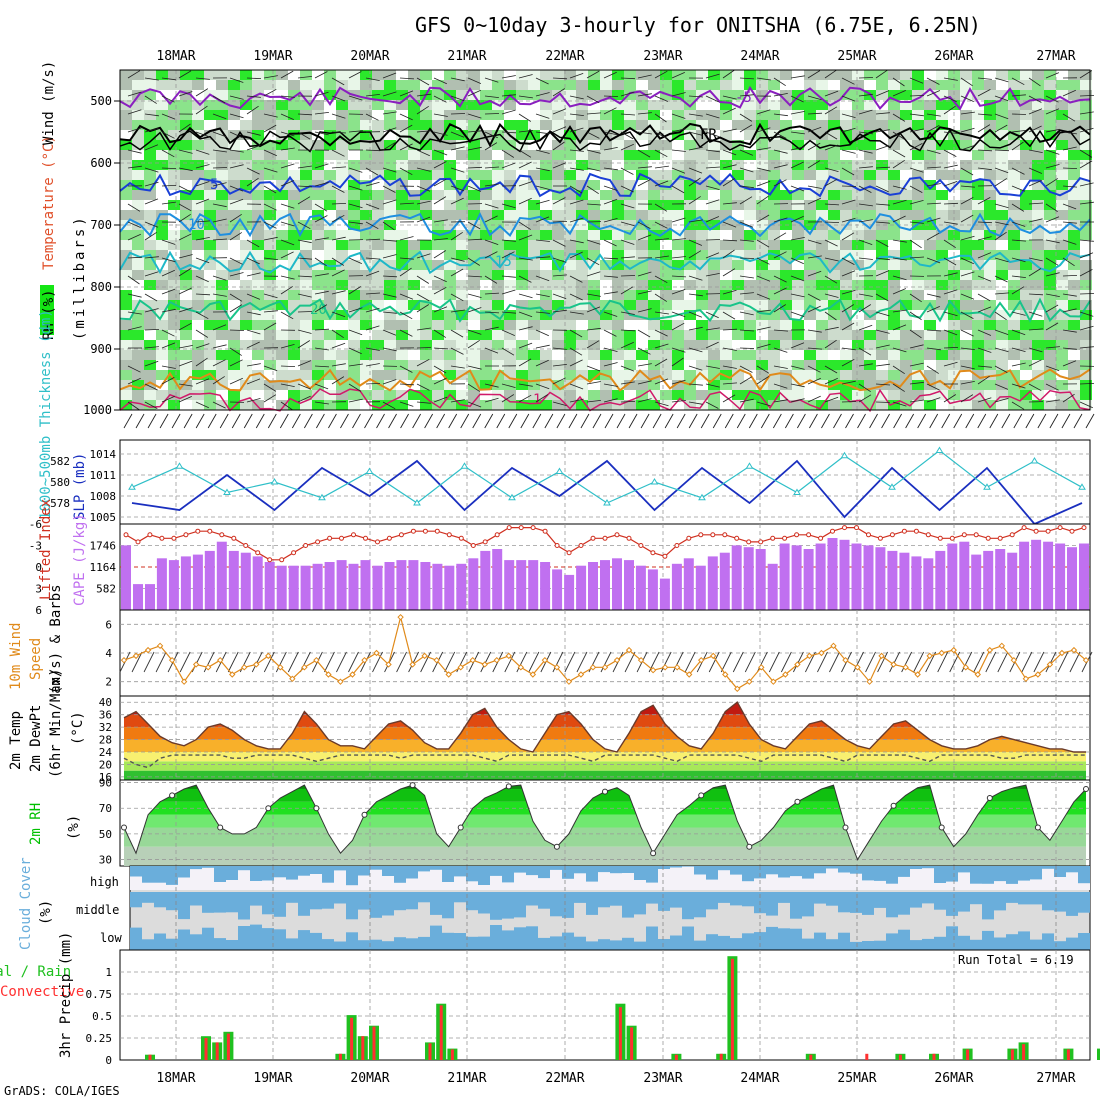 The width and height of the screenshot is (1100, 1100). What do you see at coordinates (60, 482) in the screenshot?
I see `thick-tick-580: 580` at bounding box center [60, 482].